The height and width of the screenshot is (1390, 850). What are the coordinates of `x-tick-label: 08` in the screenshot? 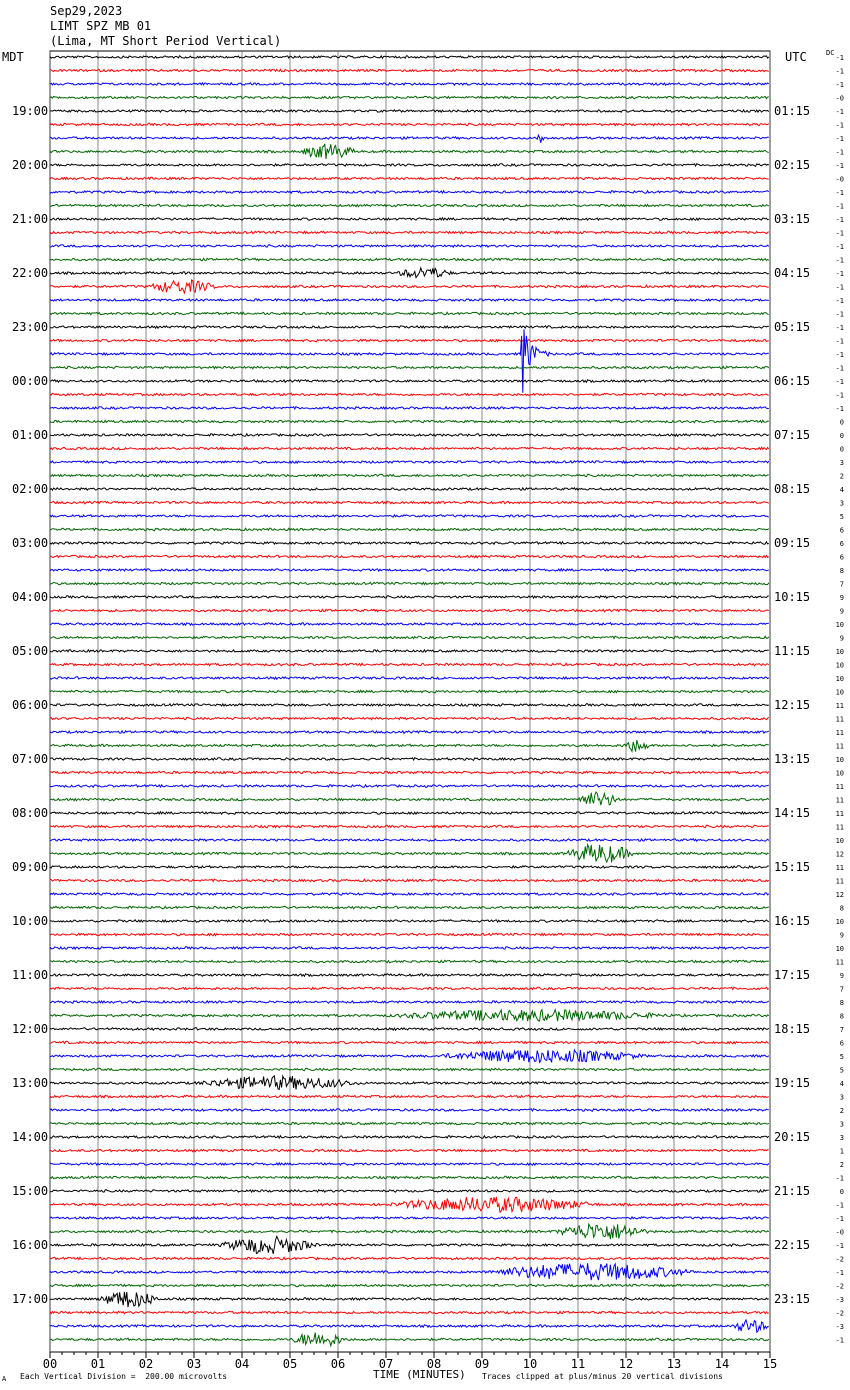 It's located at (434, 1364).